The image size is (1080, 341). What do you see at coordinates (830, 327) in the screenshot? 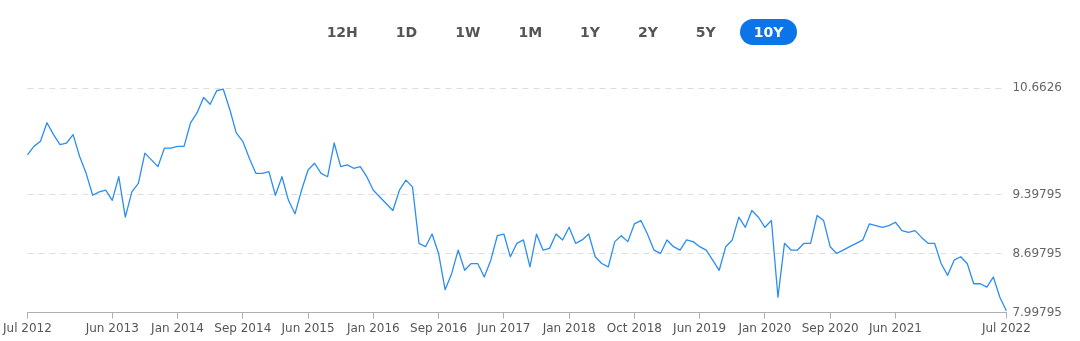
I see `x-tick-label: Sep 2020` at bounding box center [830, 327].